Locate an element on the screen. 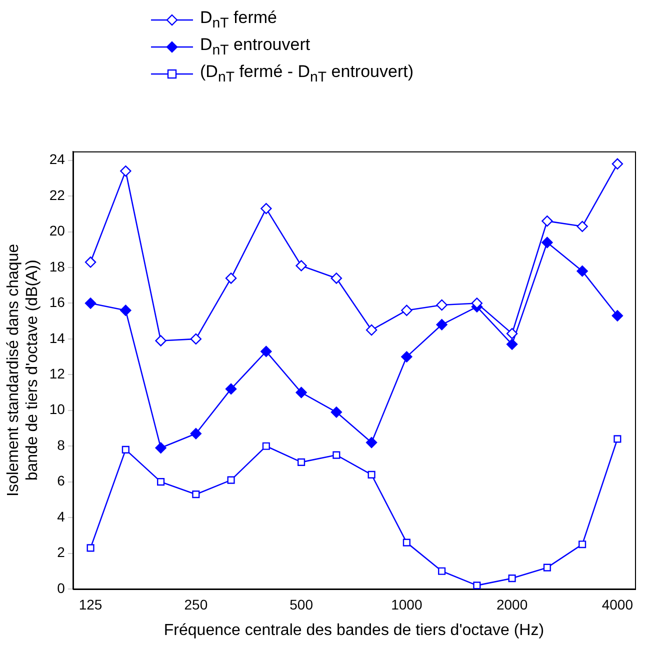  y-tick-label: 4 is located at coordinates (61, 516).